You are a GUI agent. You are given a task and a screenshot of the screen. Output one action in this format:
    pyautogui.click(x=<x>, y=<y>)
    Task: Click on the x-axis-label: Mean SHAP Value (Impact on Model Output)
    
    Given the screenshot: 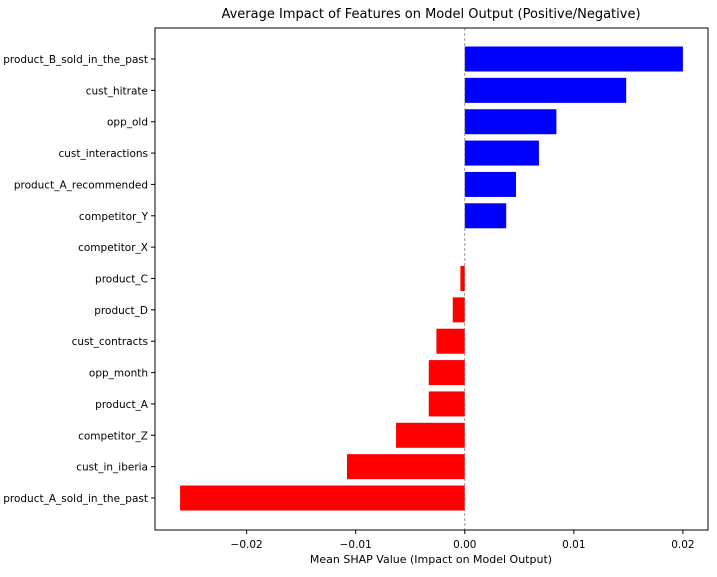 What is the action you would take?
    pyautogui.click(x=431, y=559)
    